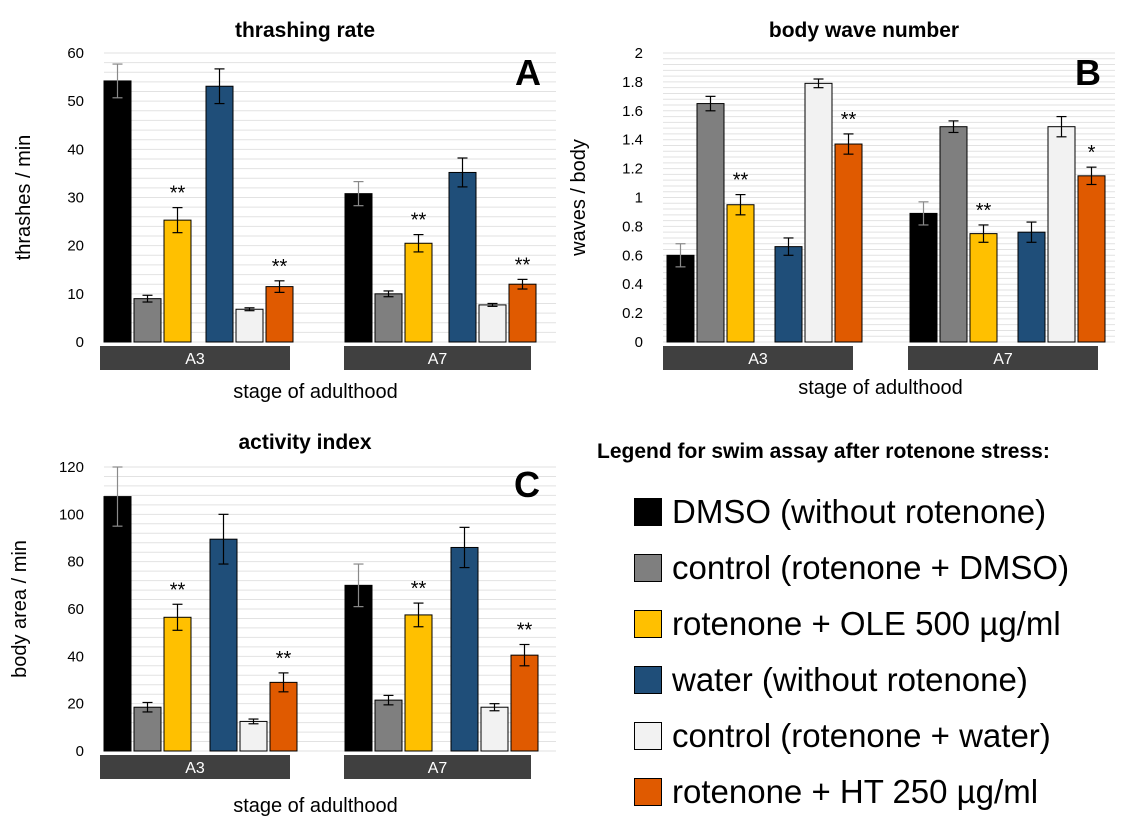 Image resolution: width=1125 pixels, height=820 pixels. I want to click on legend-label: water (without rotenone), so click(850, 679).